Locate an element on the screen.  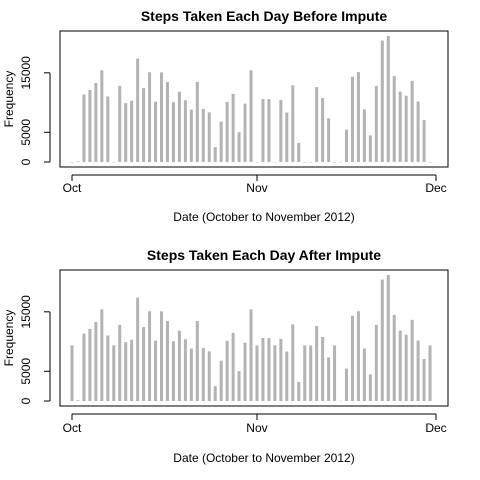
x-axis: Oct Nov Dec Date (October to November 2012) is located at coordinates (255, 439).